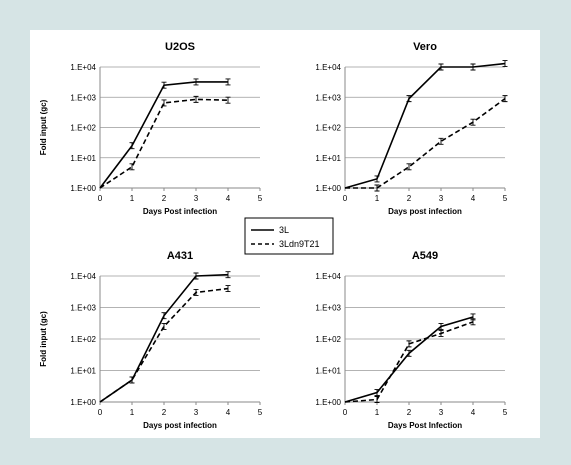 Image resolution: width=571 pixels, height=465 pixels. Describe the element at coordinates (425, 425) in the screenshot. I see `x-axis-label: Days Post Infection` at that location.